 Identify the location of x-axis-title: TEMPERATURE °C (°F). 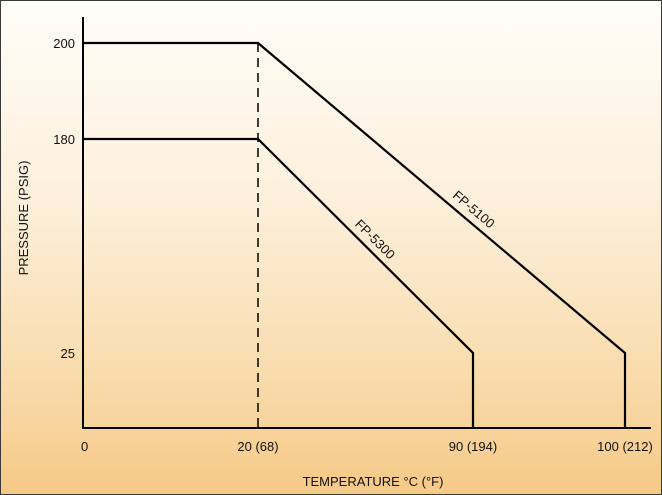
(373, 481).